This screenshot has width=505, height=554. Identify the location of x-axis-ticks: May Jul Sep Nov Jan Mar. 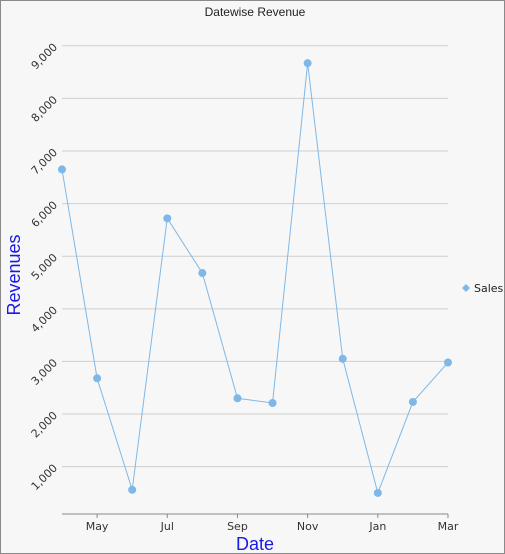
(272, 523).